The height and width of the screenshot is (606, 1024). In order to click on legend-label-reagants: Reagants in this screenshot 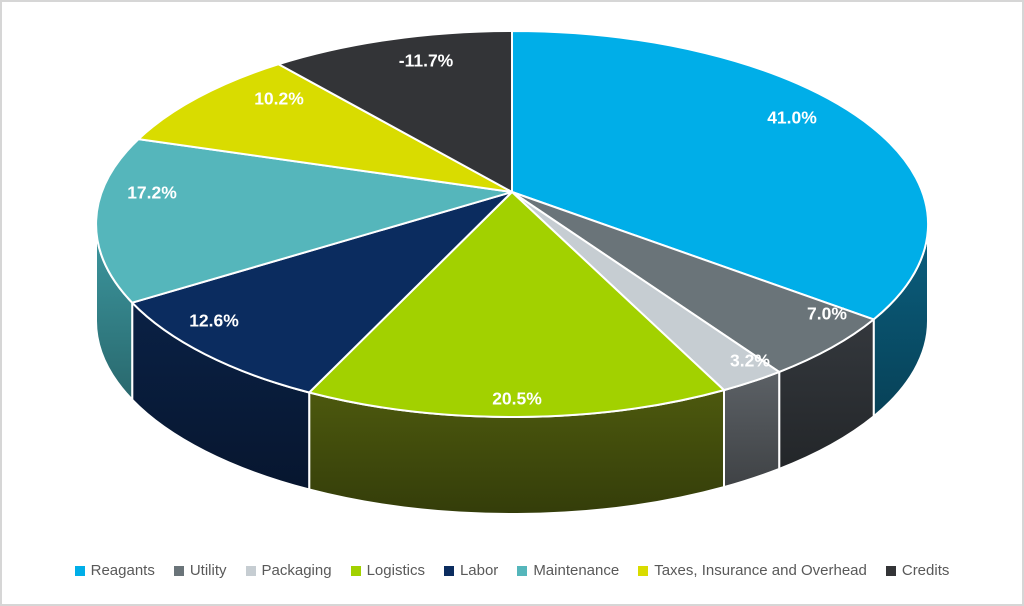, I will do `click(122, 570)`.